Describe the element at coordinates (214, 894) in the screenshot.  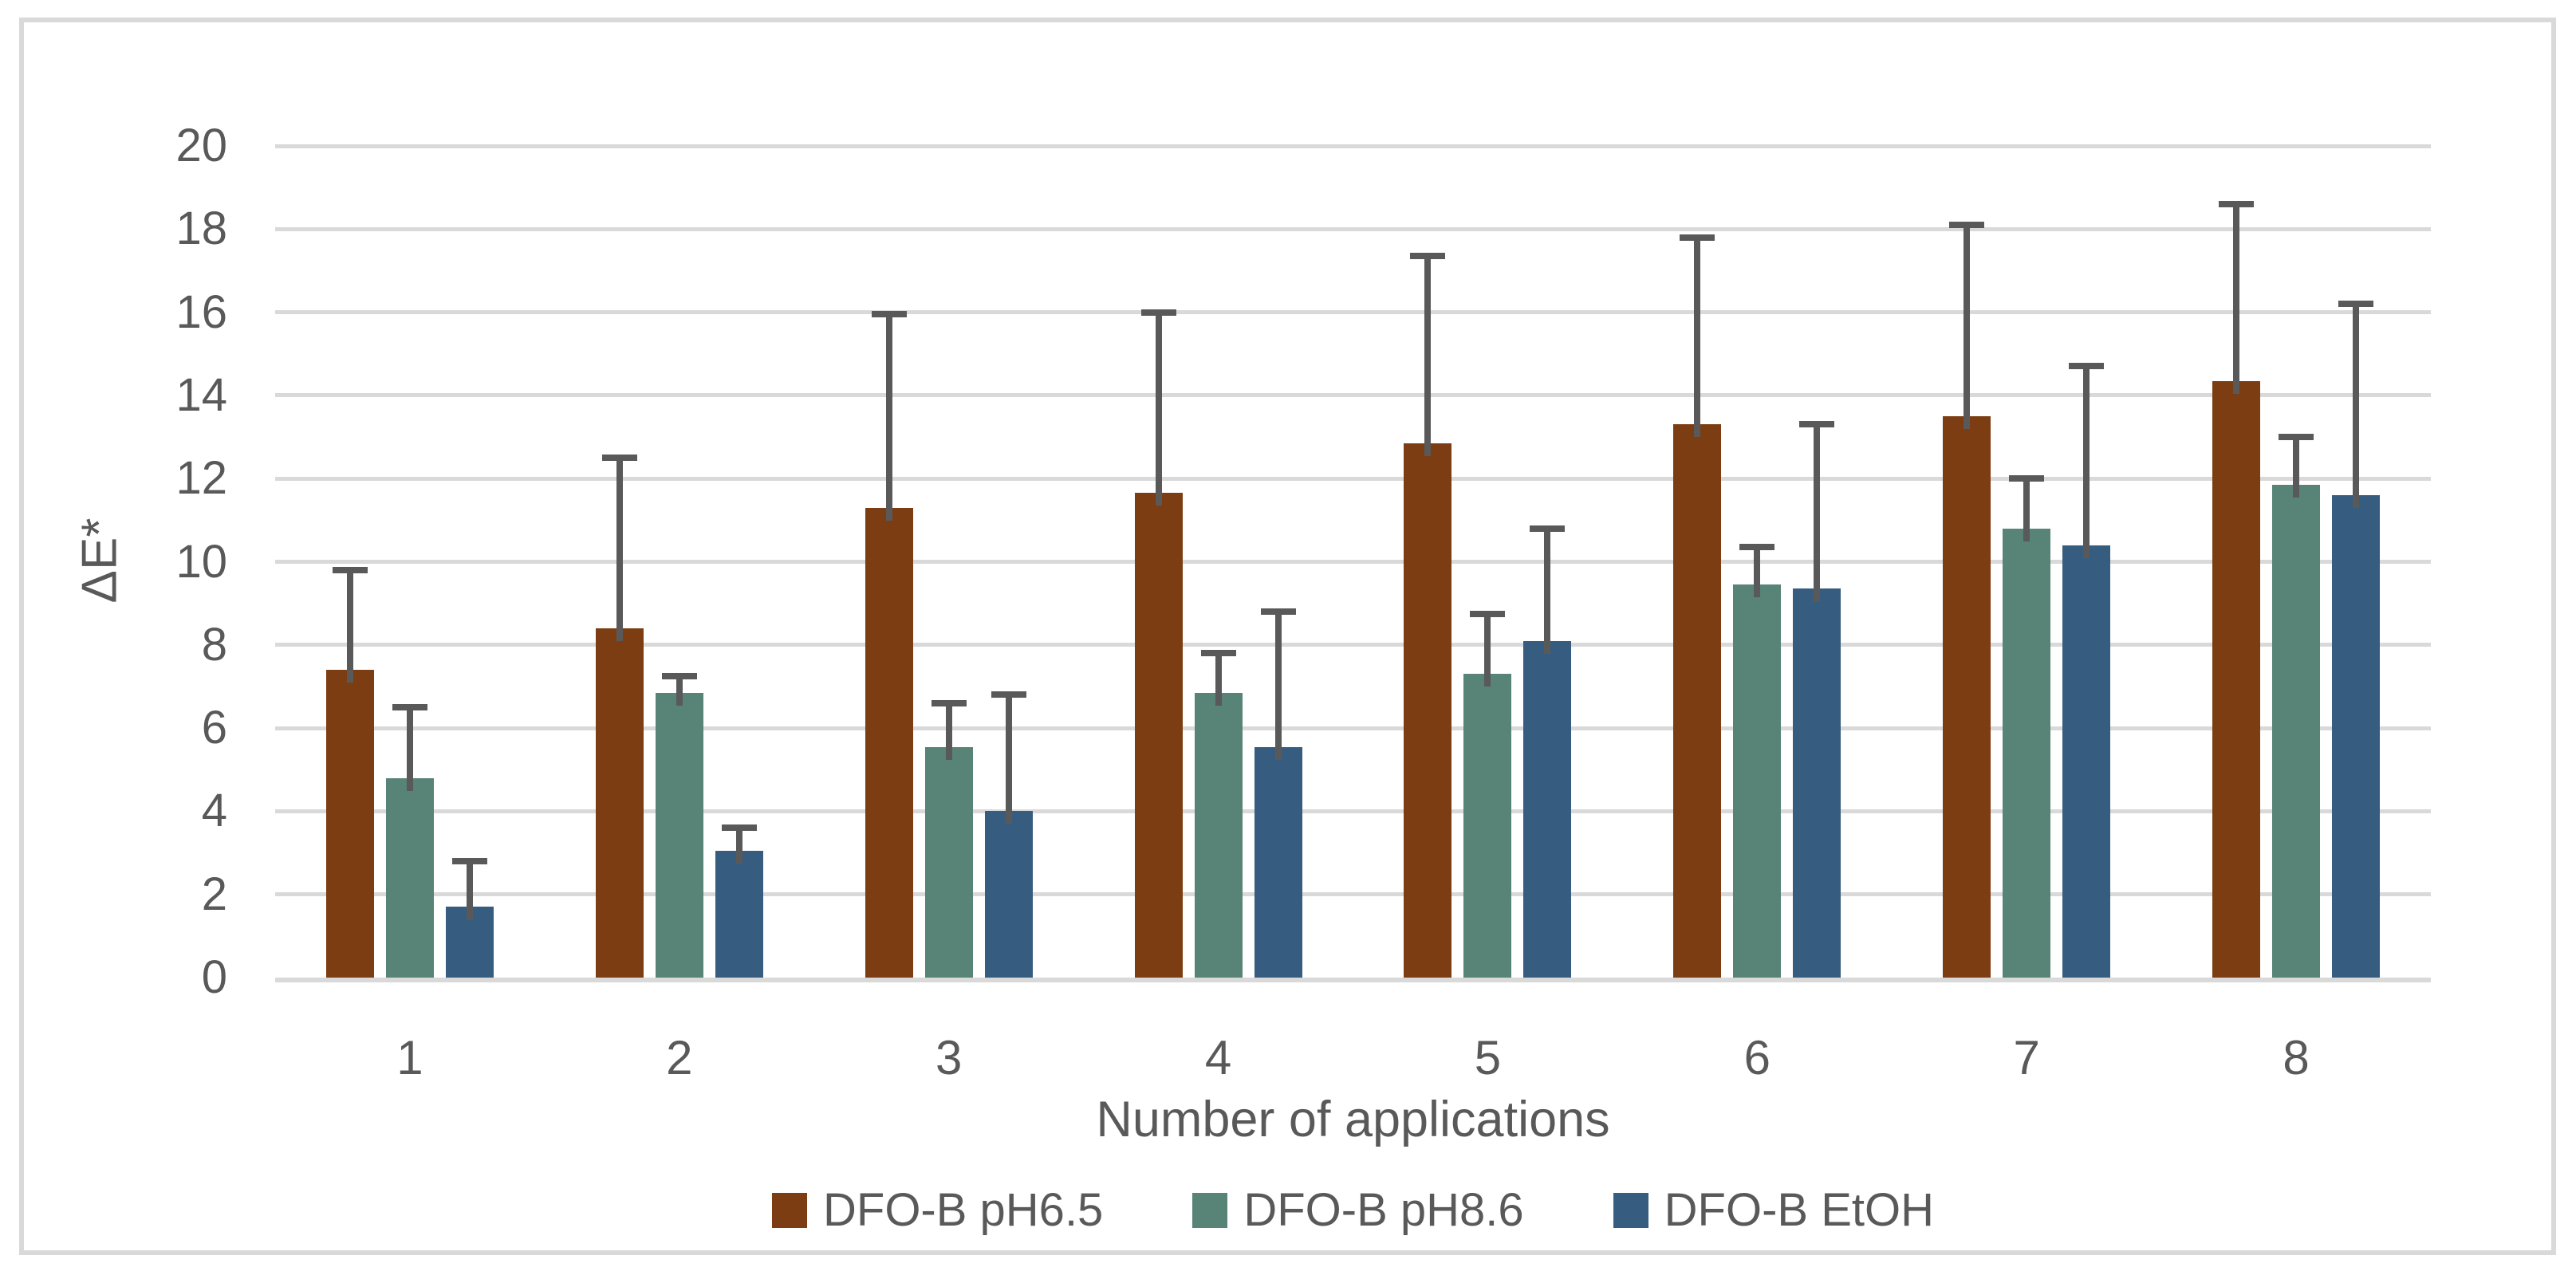
I see `y-tick-label: 2` at that location.